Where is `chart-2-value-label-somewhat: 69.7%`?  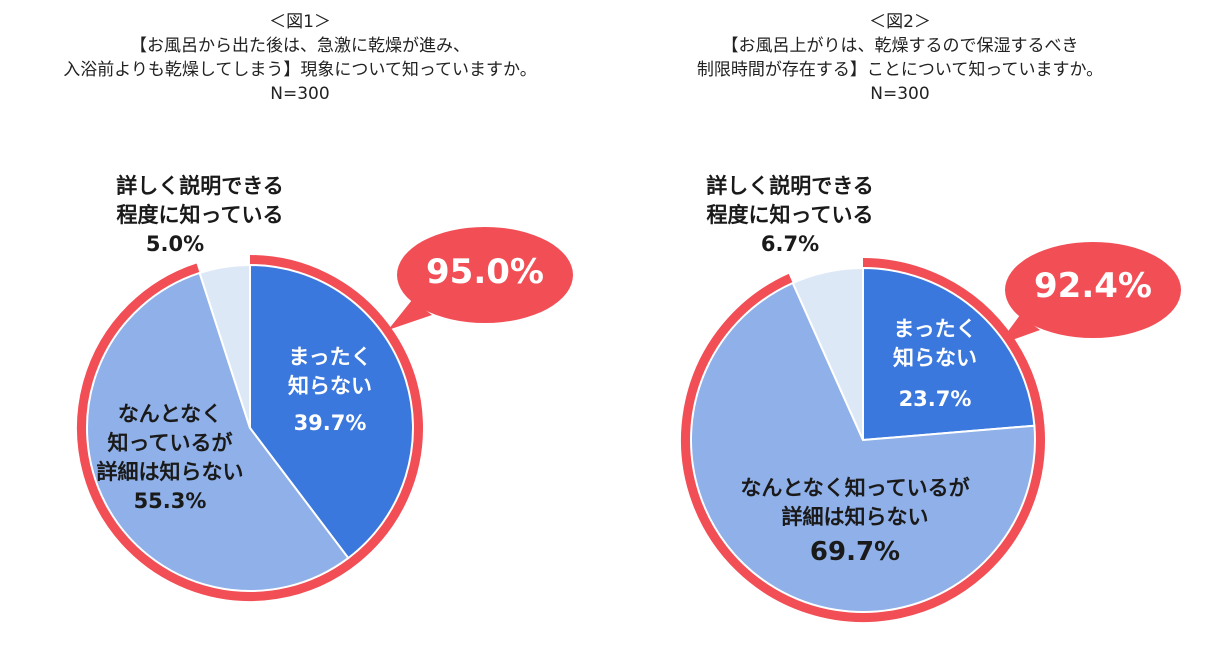
chart-2-value-label-somewhat: 69.7% is located at coordinates (855, 552).